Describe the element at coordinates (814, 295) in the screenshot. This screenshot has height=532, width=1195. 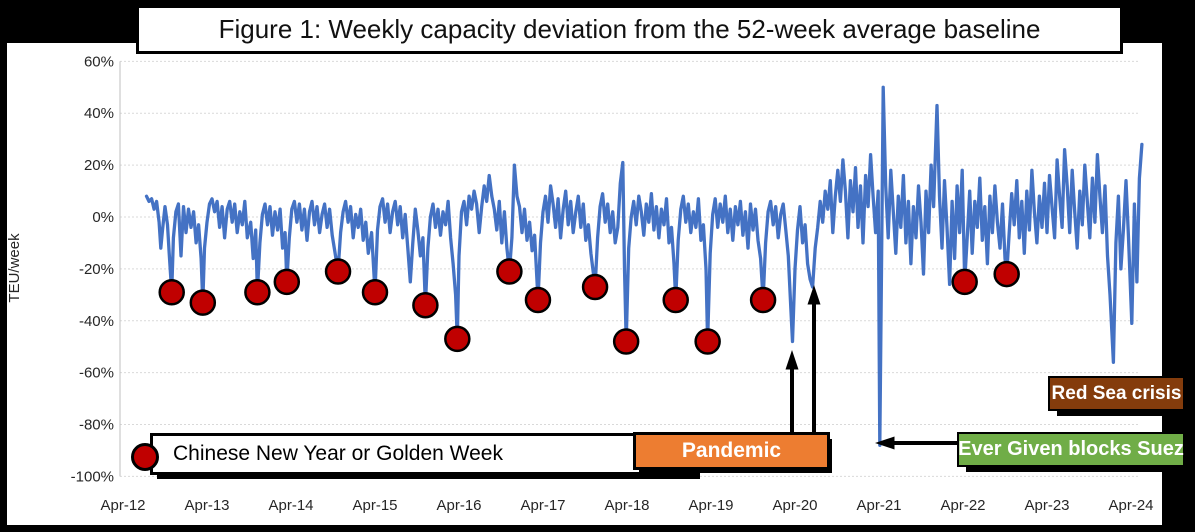
I see `pandemic-arrow-2-head` at that location.